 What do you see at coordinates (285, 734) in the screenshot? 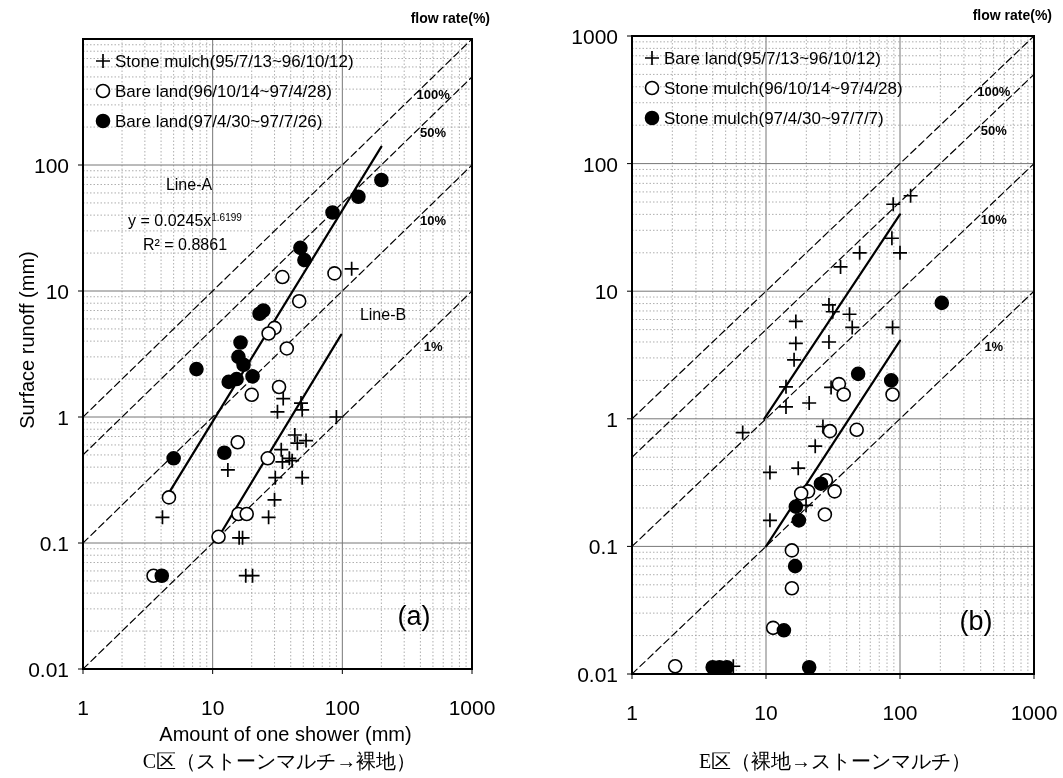
I see `x-axis-title: Amount of one shower (mm)` at bounding box center [285, 734].